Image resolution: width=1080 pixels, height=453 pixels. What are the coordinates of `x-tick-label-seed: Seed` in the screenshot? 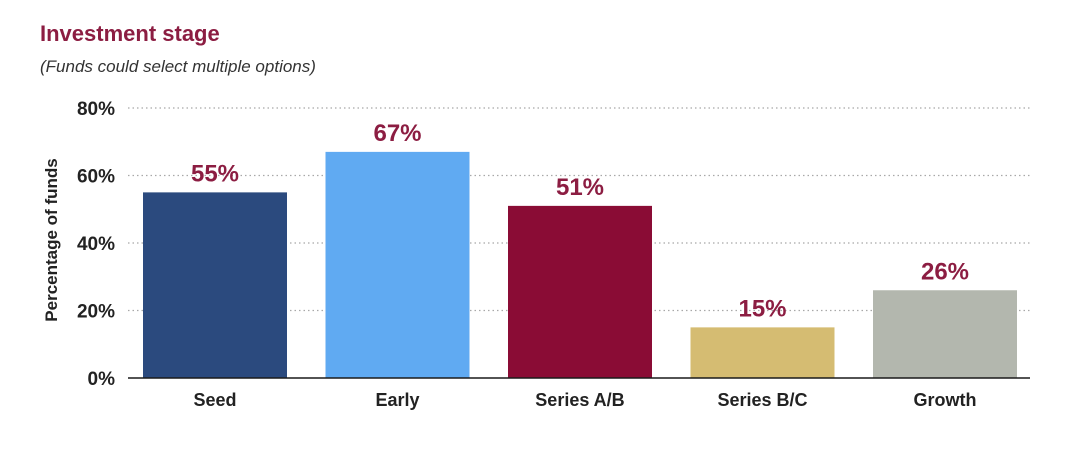 It's located at (214, 400).